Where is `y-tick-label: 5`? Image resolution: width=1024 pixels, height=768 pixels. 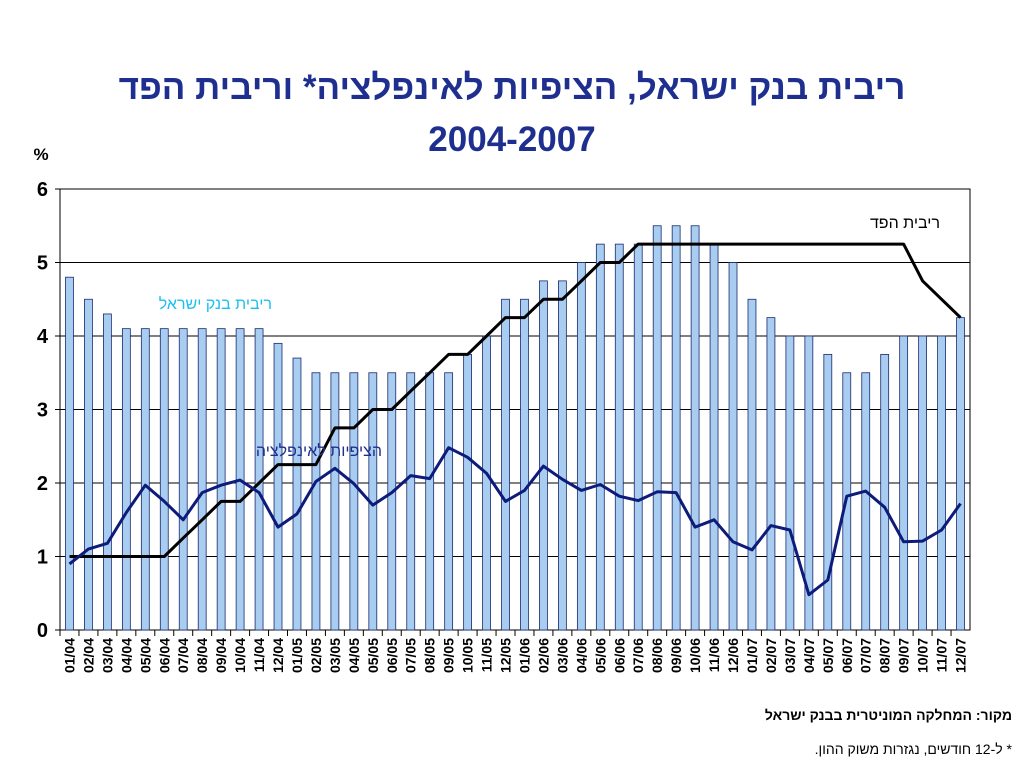
y-tick-label: 5 is located at coordinates (42, 264).